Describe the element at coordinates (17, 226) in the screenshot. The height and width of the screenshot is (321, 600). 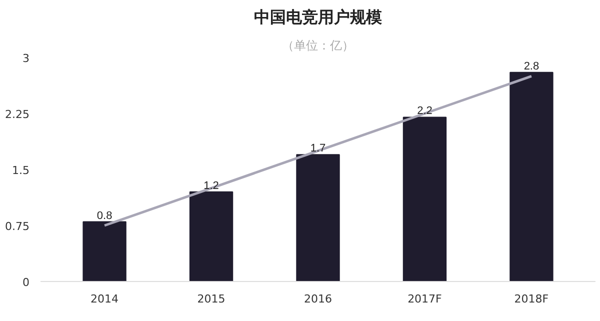
I see `y-tick-label: 0.75` at that location.